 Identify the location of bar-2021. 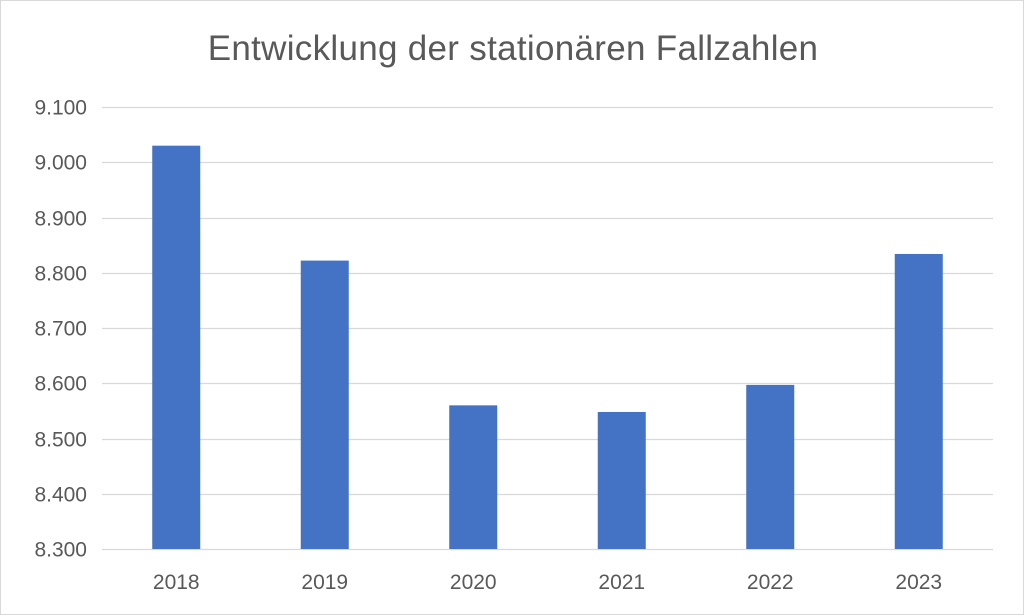
(621, 480).